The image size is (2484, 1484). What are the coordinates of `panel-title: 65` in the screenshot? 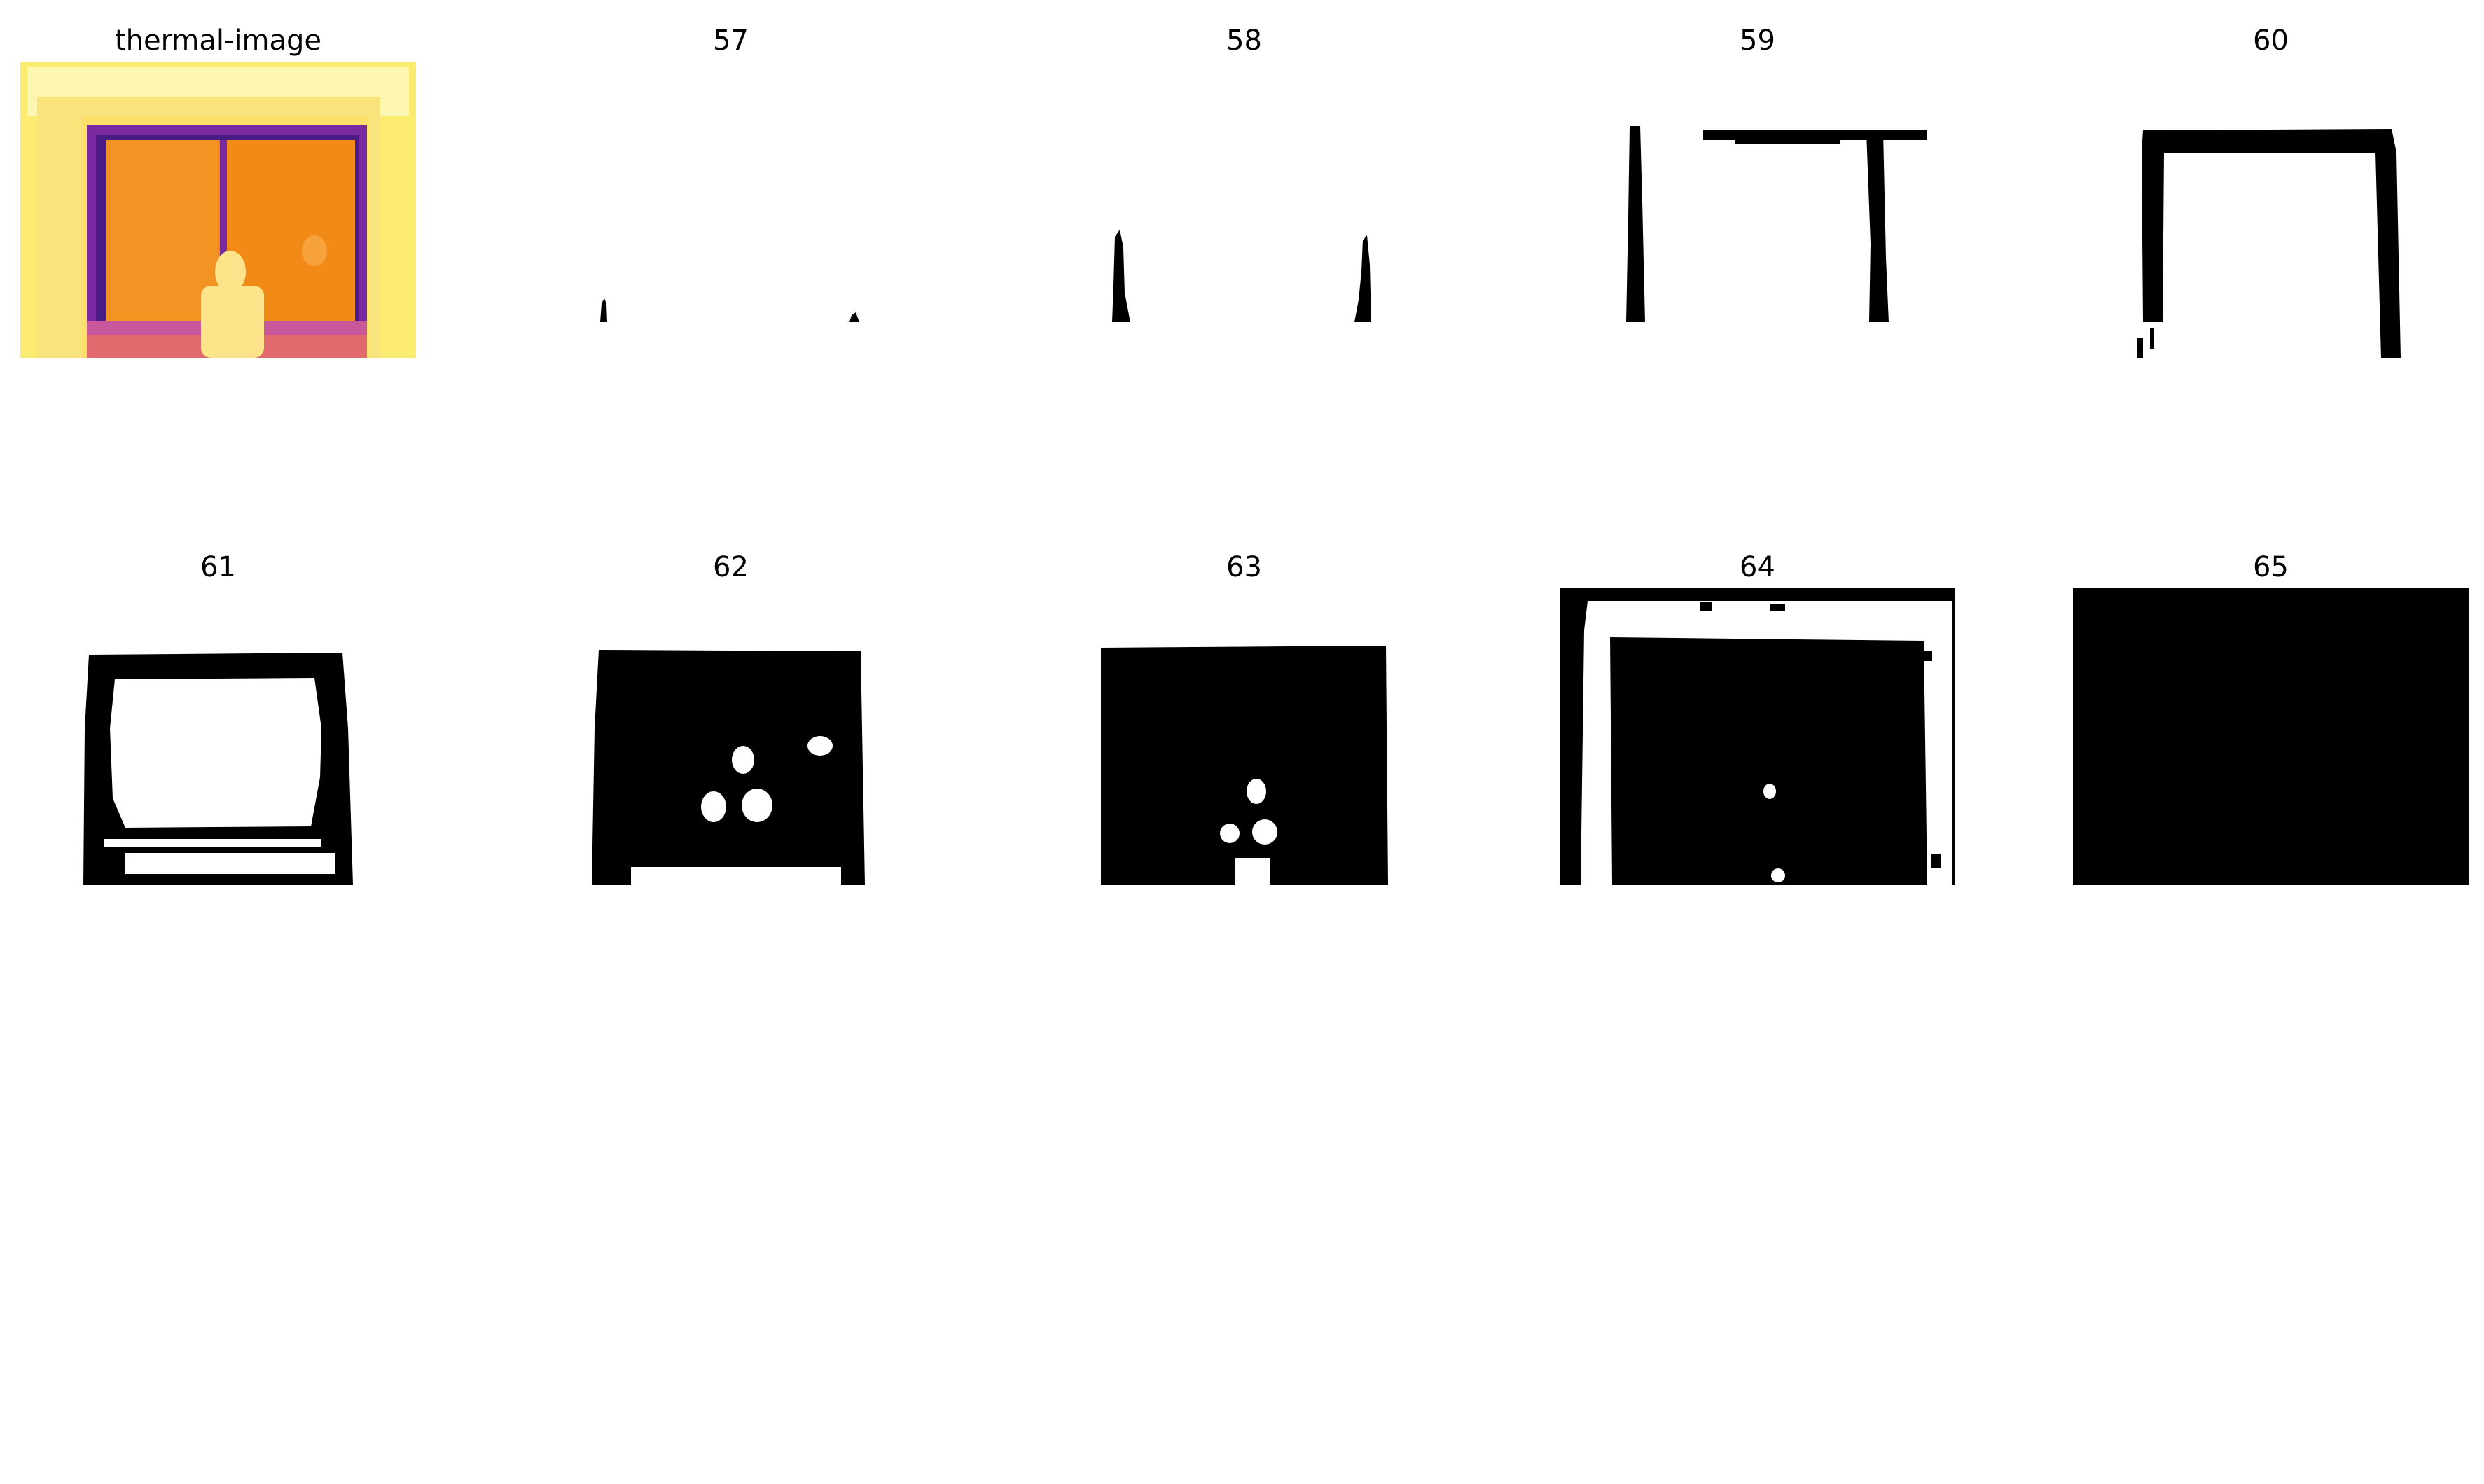 It's located at (2271, 567).